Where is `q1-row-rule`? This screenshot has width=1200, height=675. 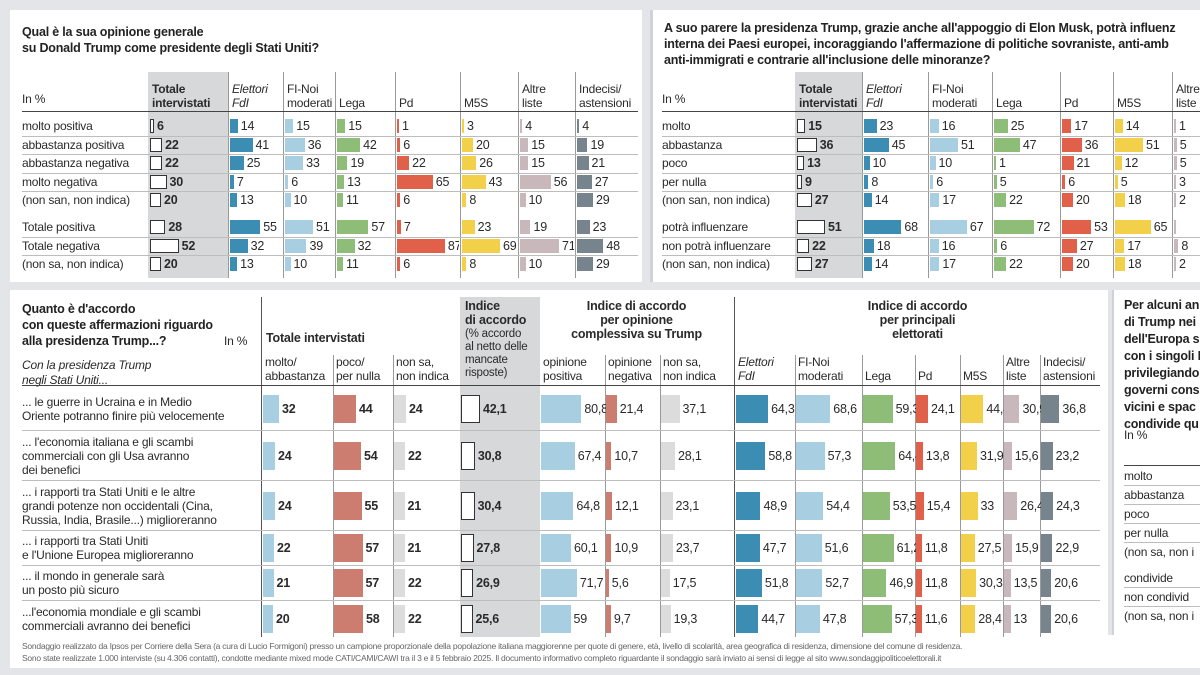 q1-row-rule is located at coordinates (330, 255).